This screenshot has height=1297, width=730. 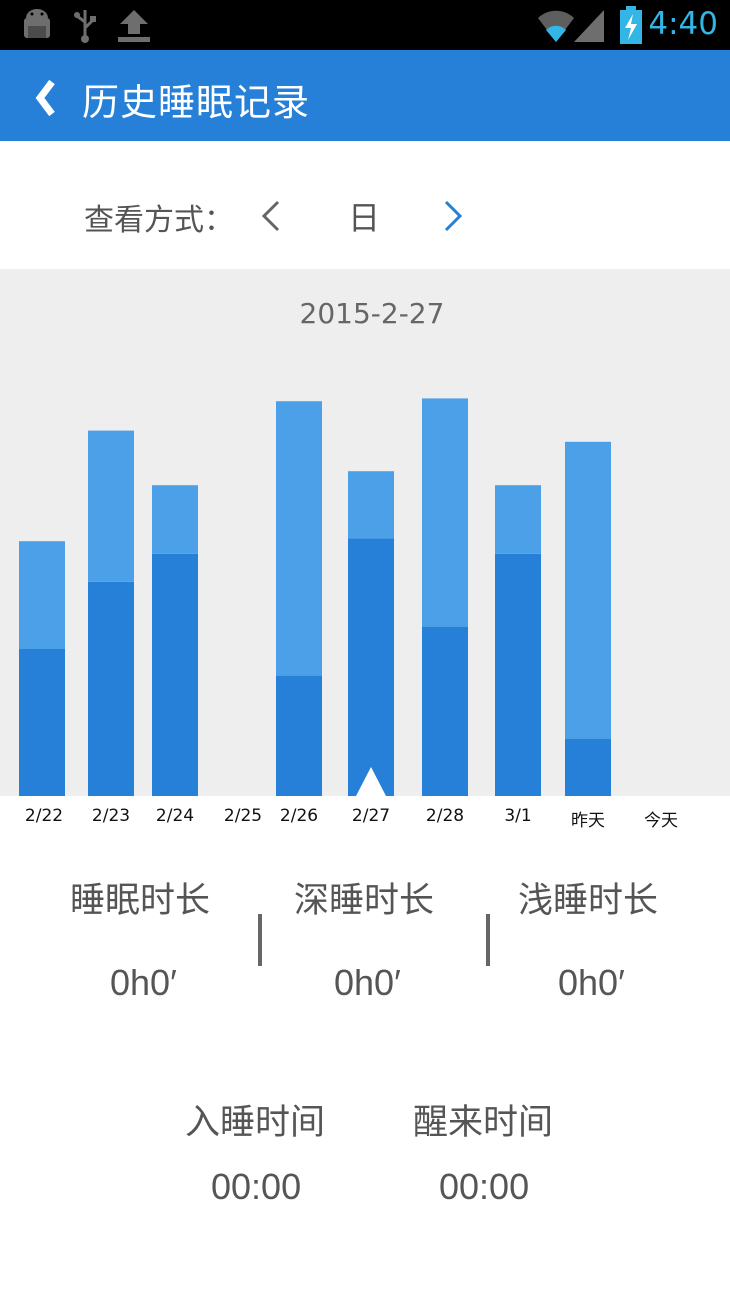 What do you see at coordinates (445, 816) in the screenshot?
I see `x-tick-label: 2/28` at bounding box center [445, 816].